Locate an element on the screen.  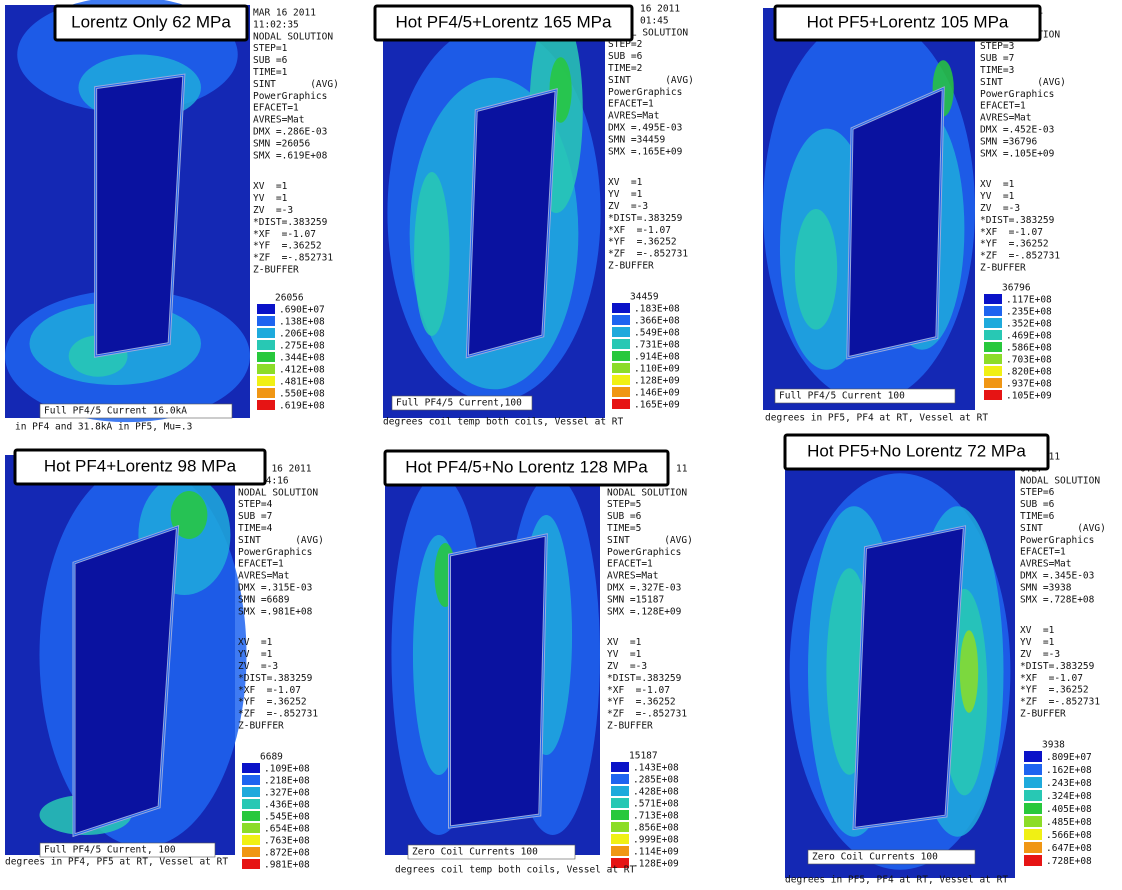
info-line: SMN =34459 is located at coordinates (636, 139).